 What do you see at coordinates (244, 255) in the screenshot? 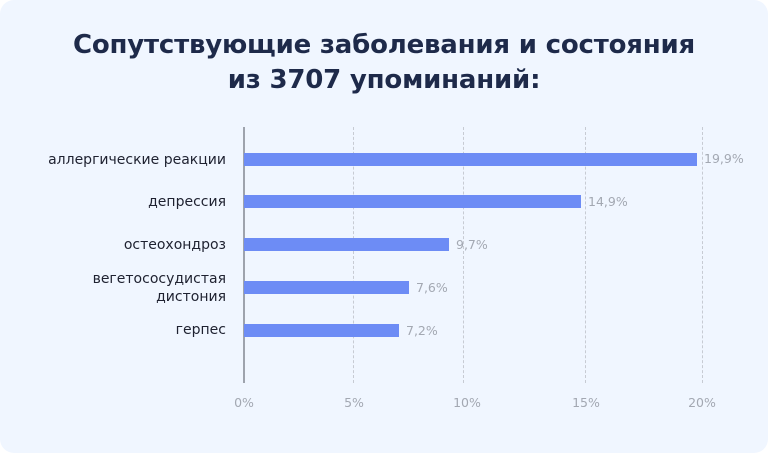
I see `y-axis-line` at bounding box center [244, 255].